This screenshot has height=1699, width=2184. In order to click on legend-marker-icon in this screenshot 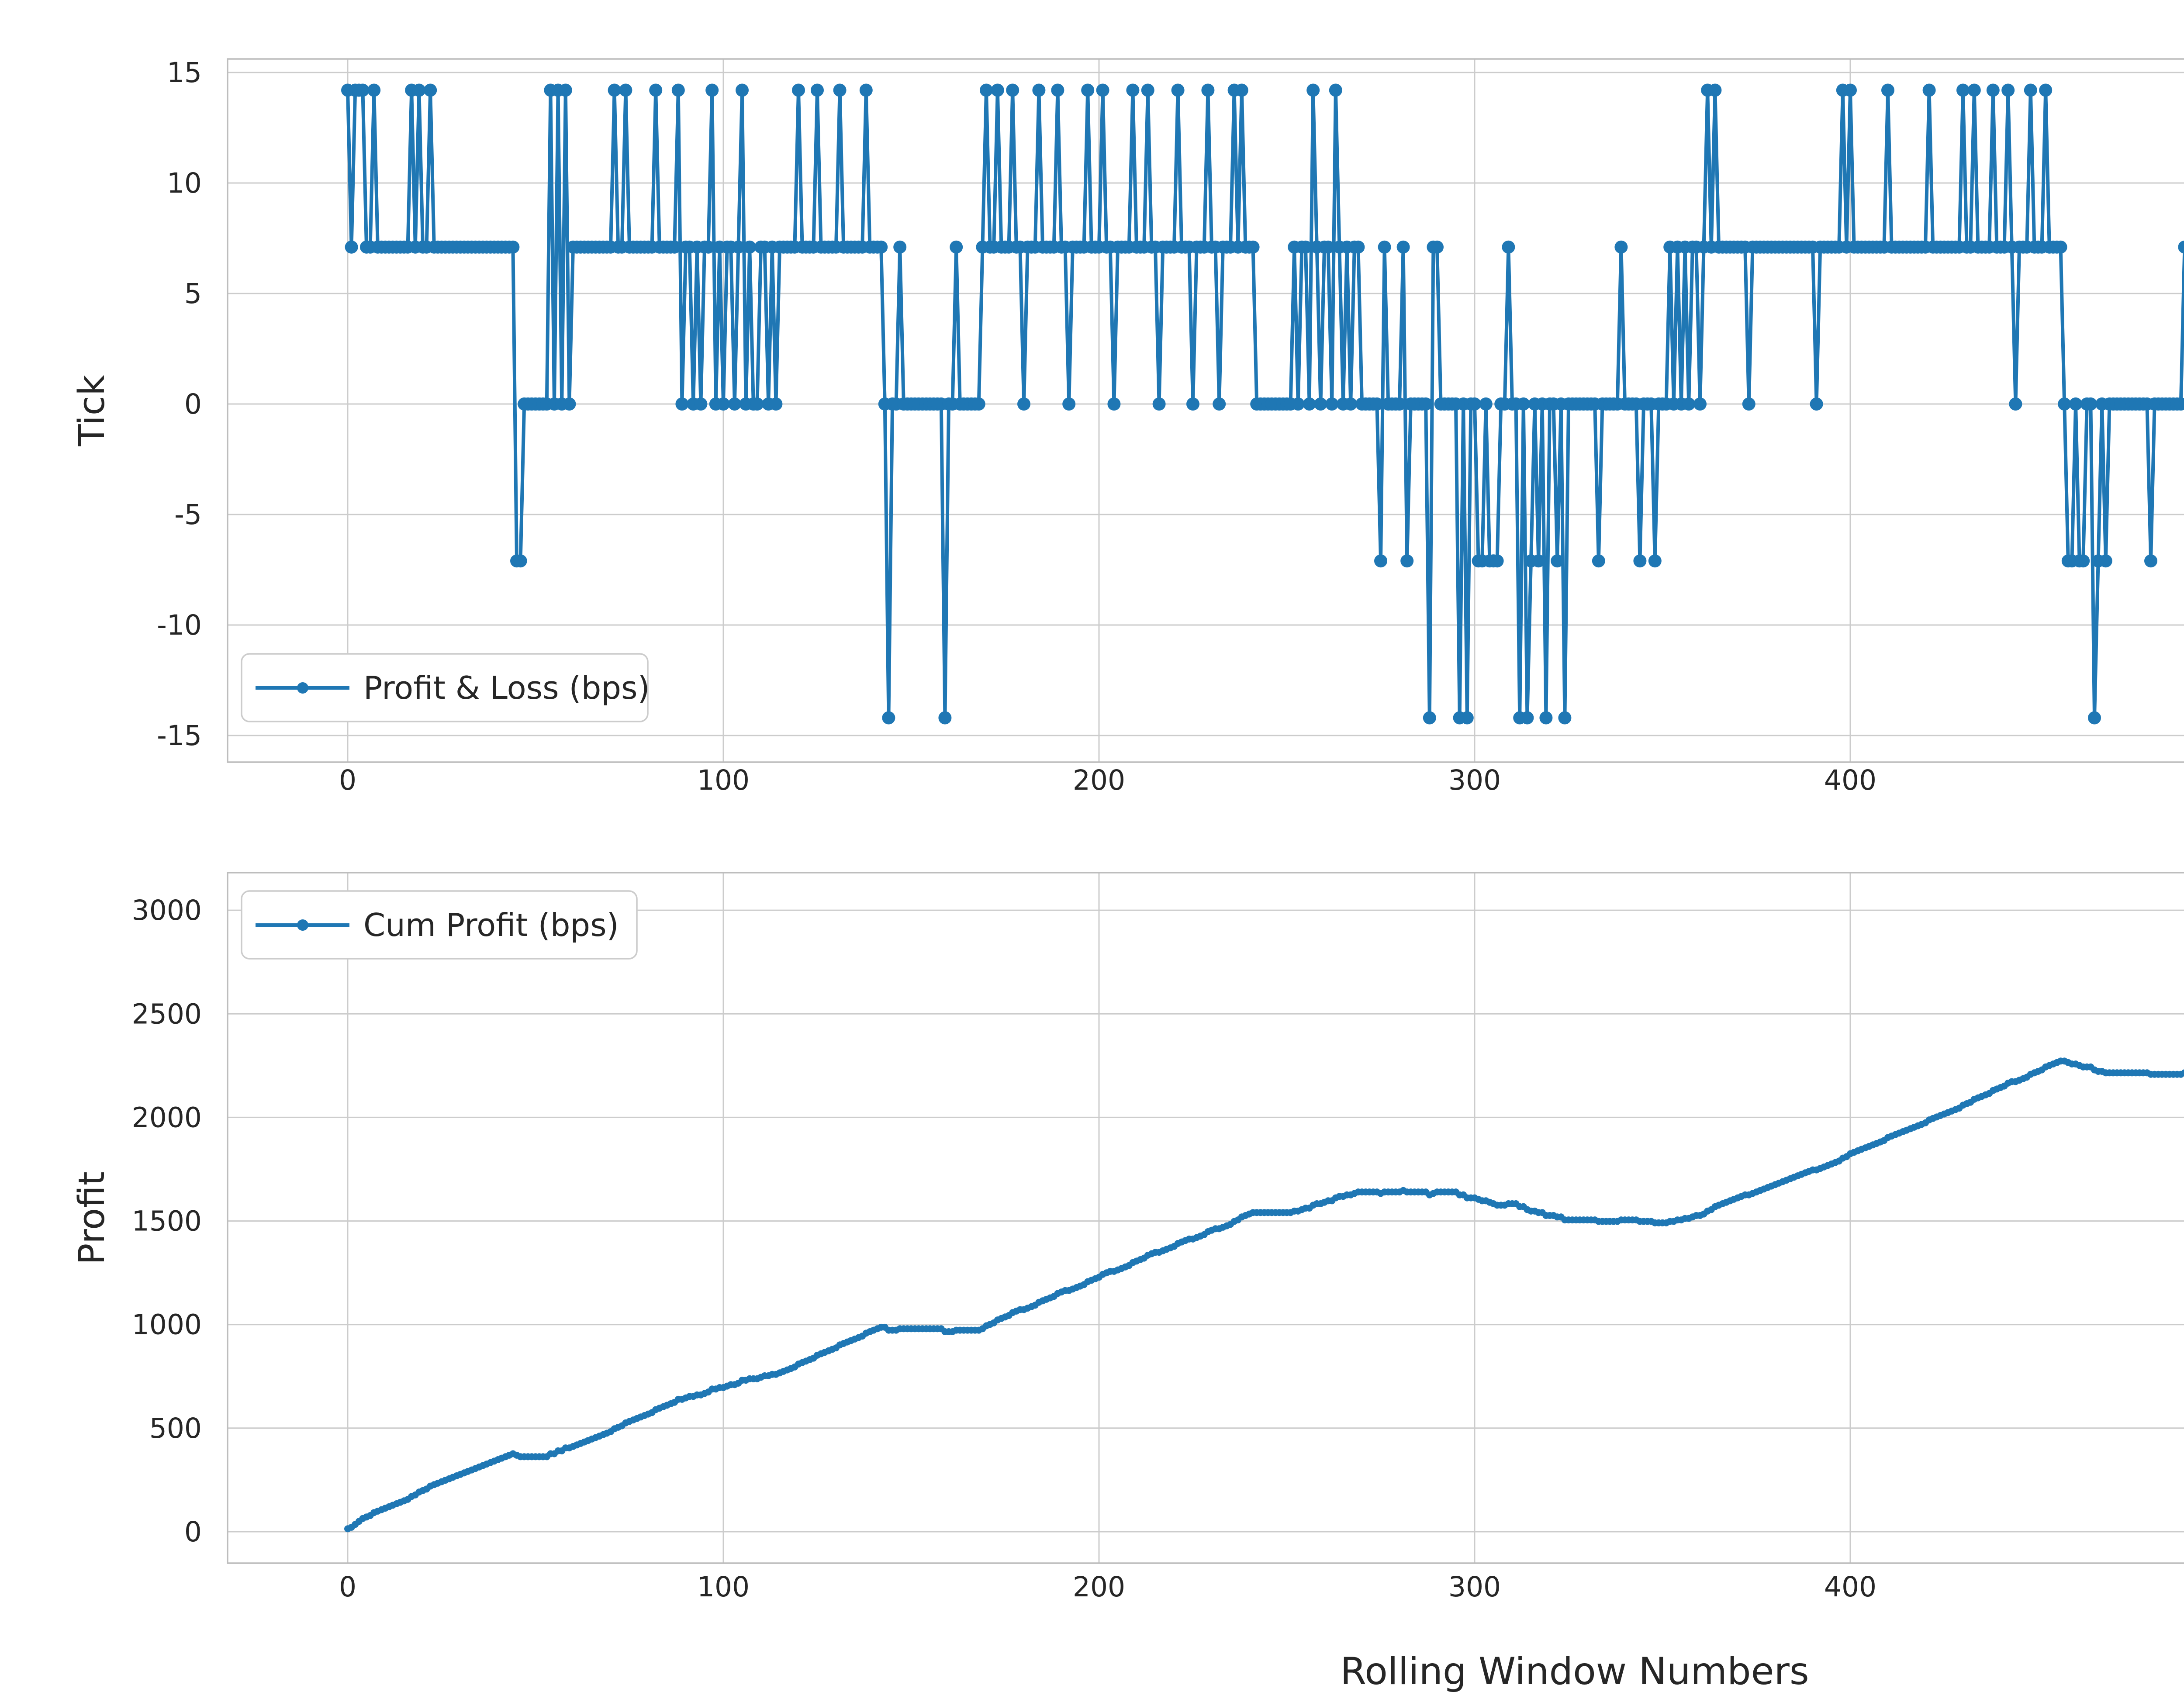, I will do `click(302, 925)`.